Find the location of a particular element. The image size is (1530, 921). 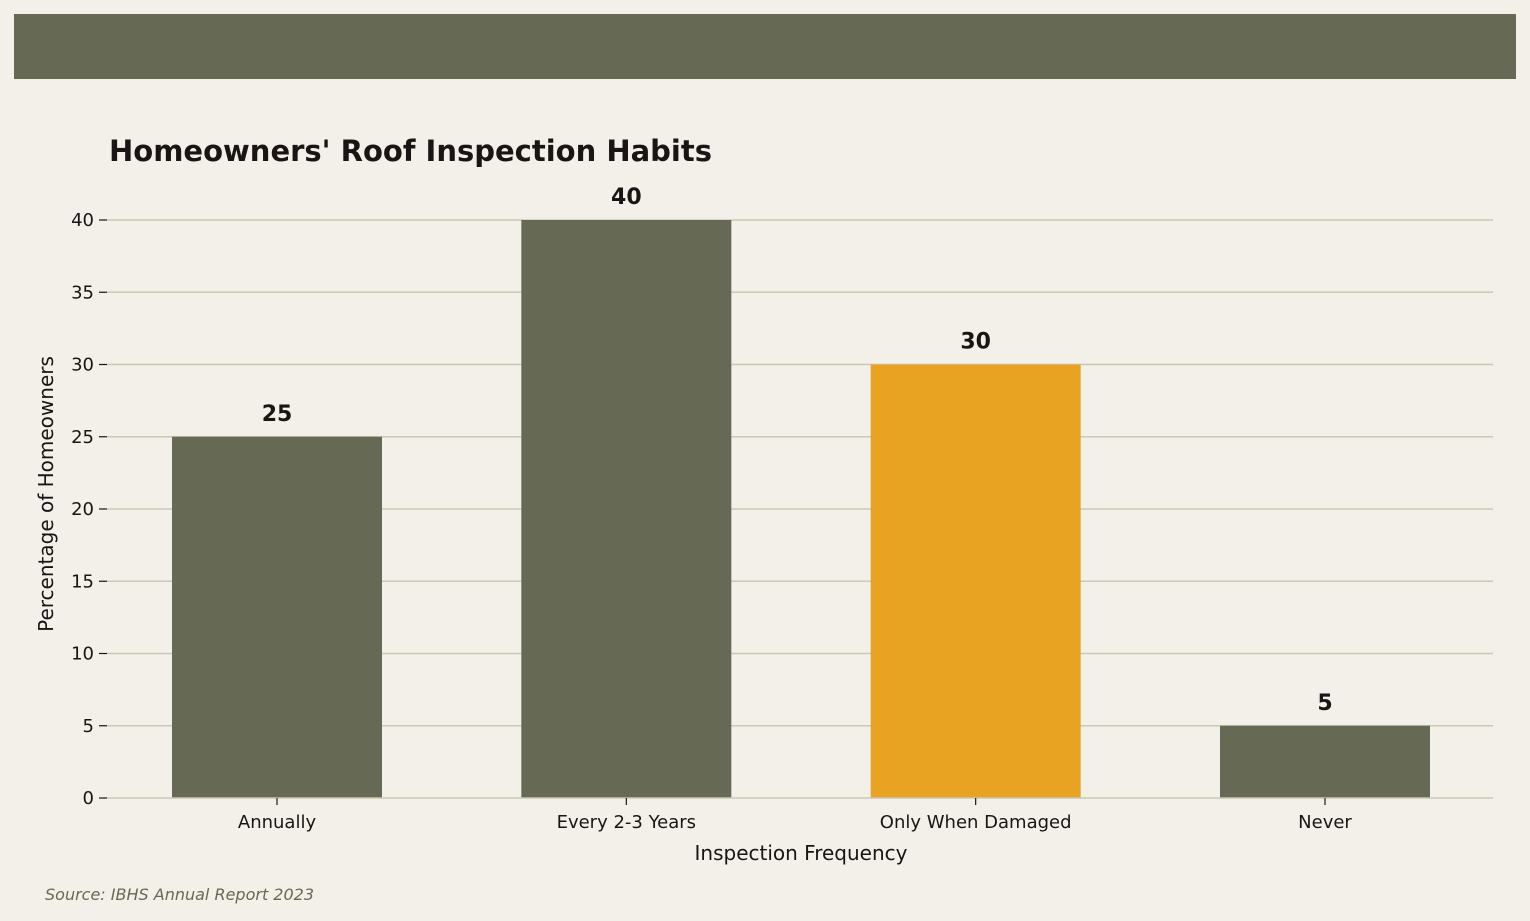

header-band is located at coordinates (765, 46).